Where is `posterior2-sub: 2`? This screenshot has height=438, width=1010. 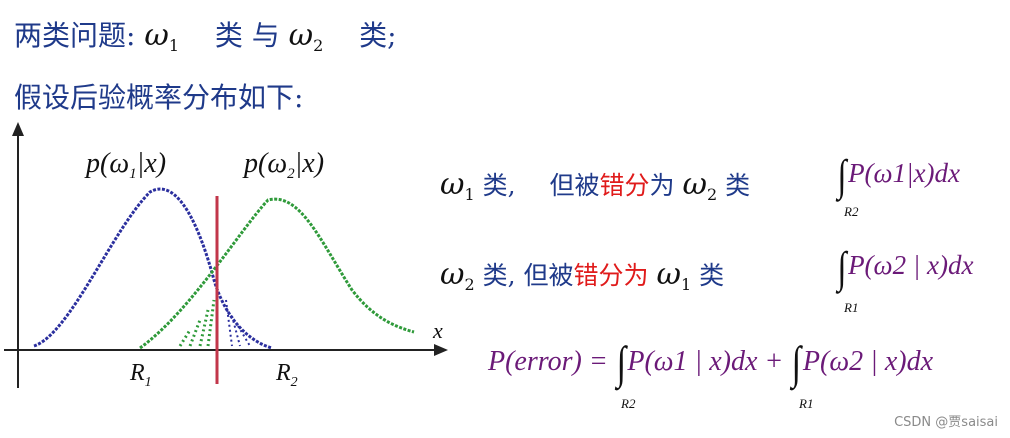
posterior2-sub: 2 is located at coordinates (291, 174).